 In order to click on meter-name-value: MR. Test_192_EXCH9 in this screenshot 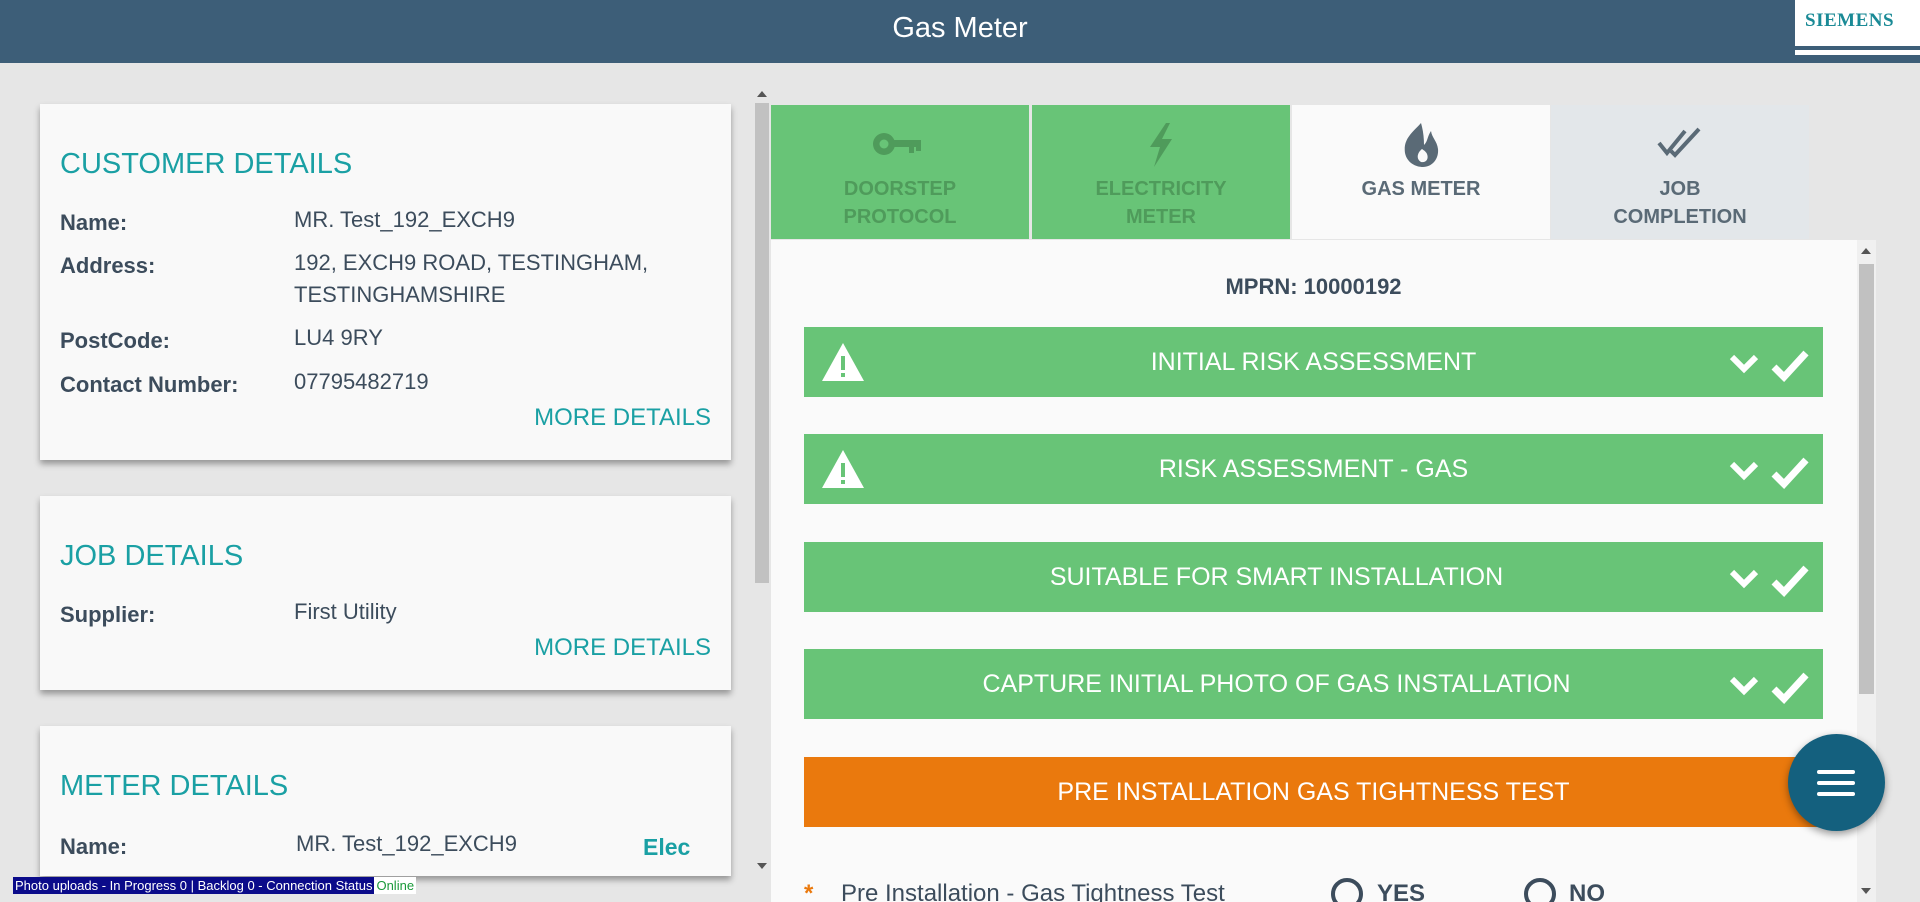, I will do `click(406, 843)`.